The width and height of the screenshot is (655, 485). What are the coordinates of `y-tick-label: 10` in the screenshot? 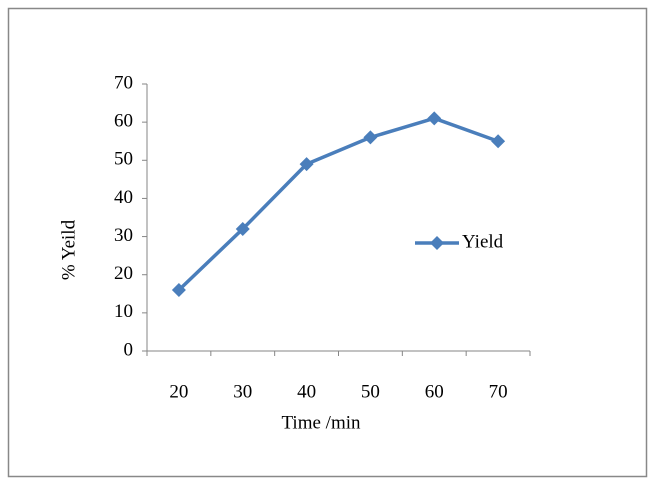 It's located at (123, 311).